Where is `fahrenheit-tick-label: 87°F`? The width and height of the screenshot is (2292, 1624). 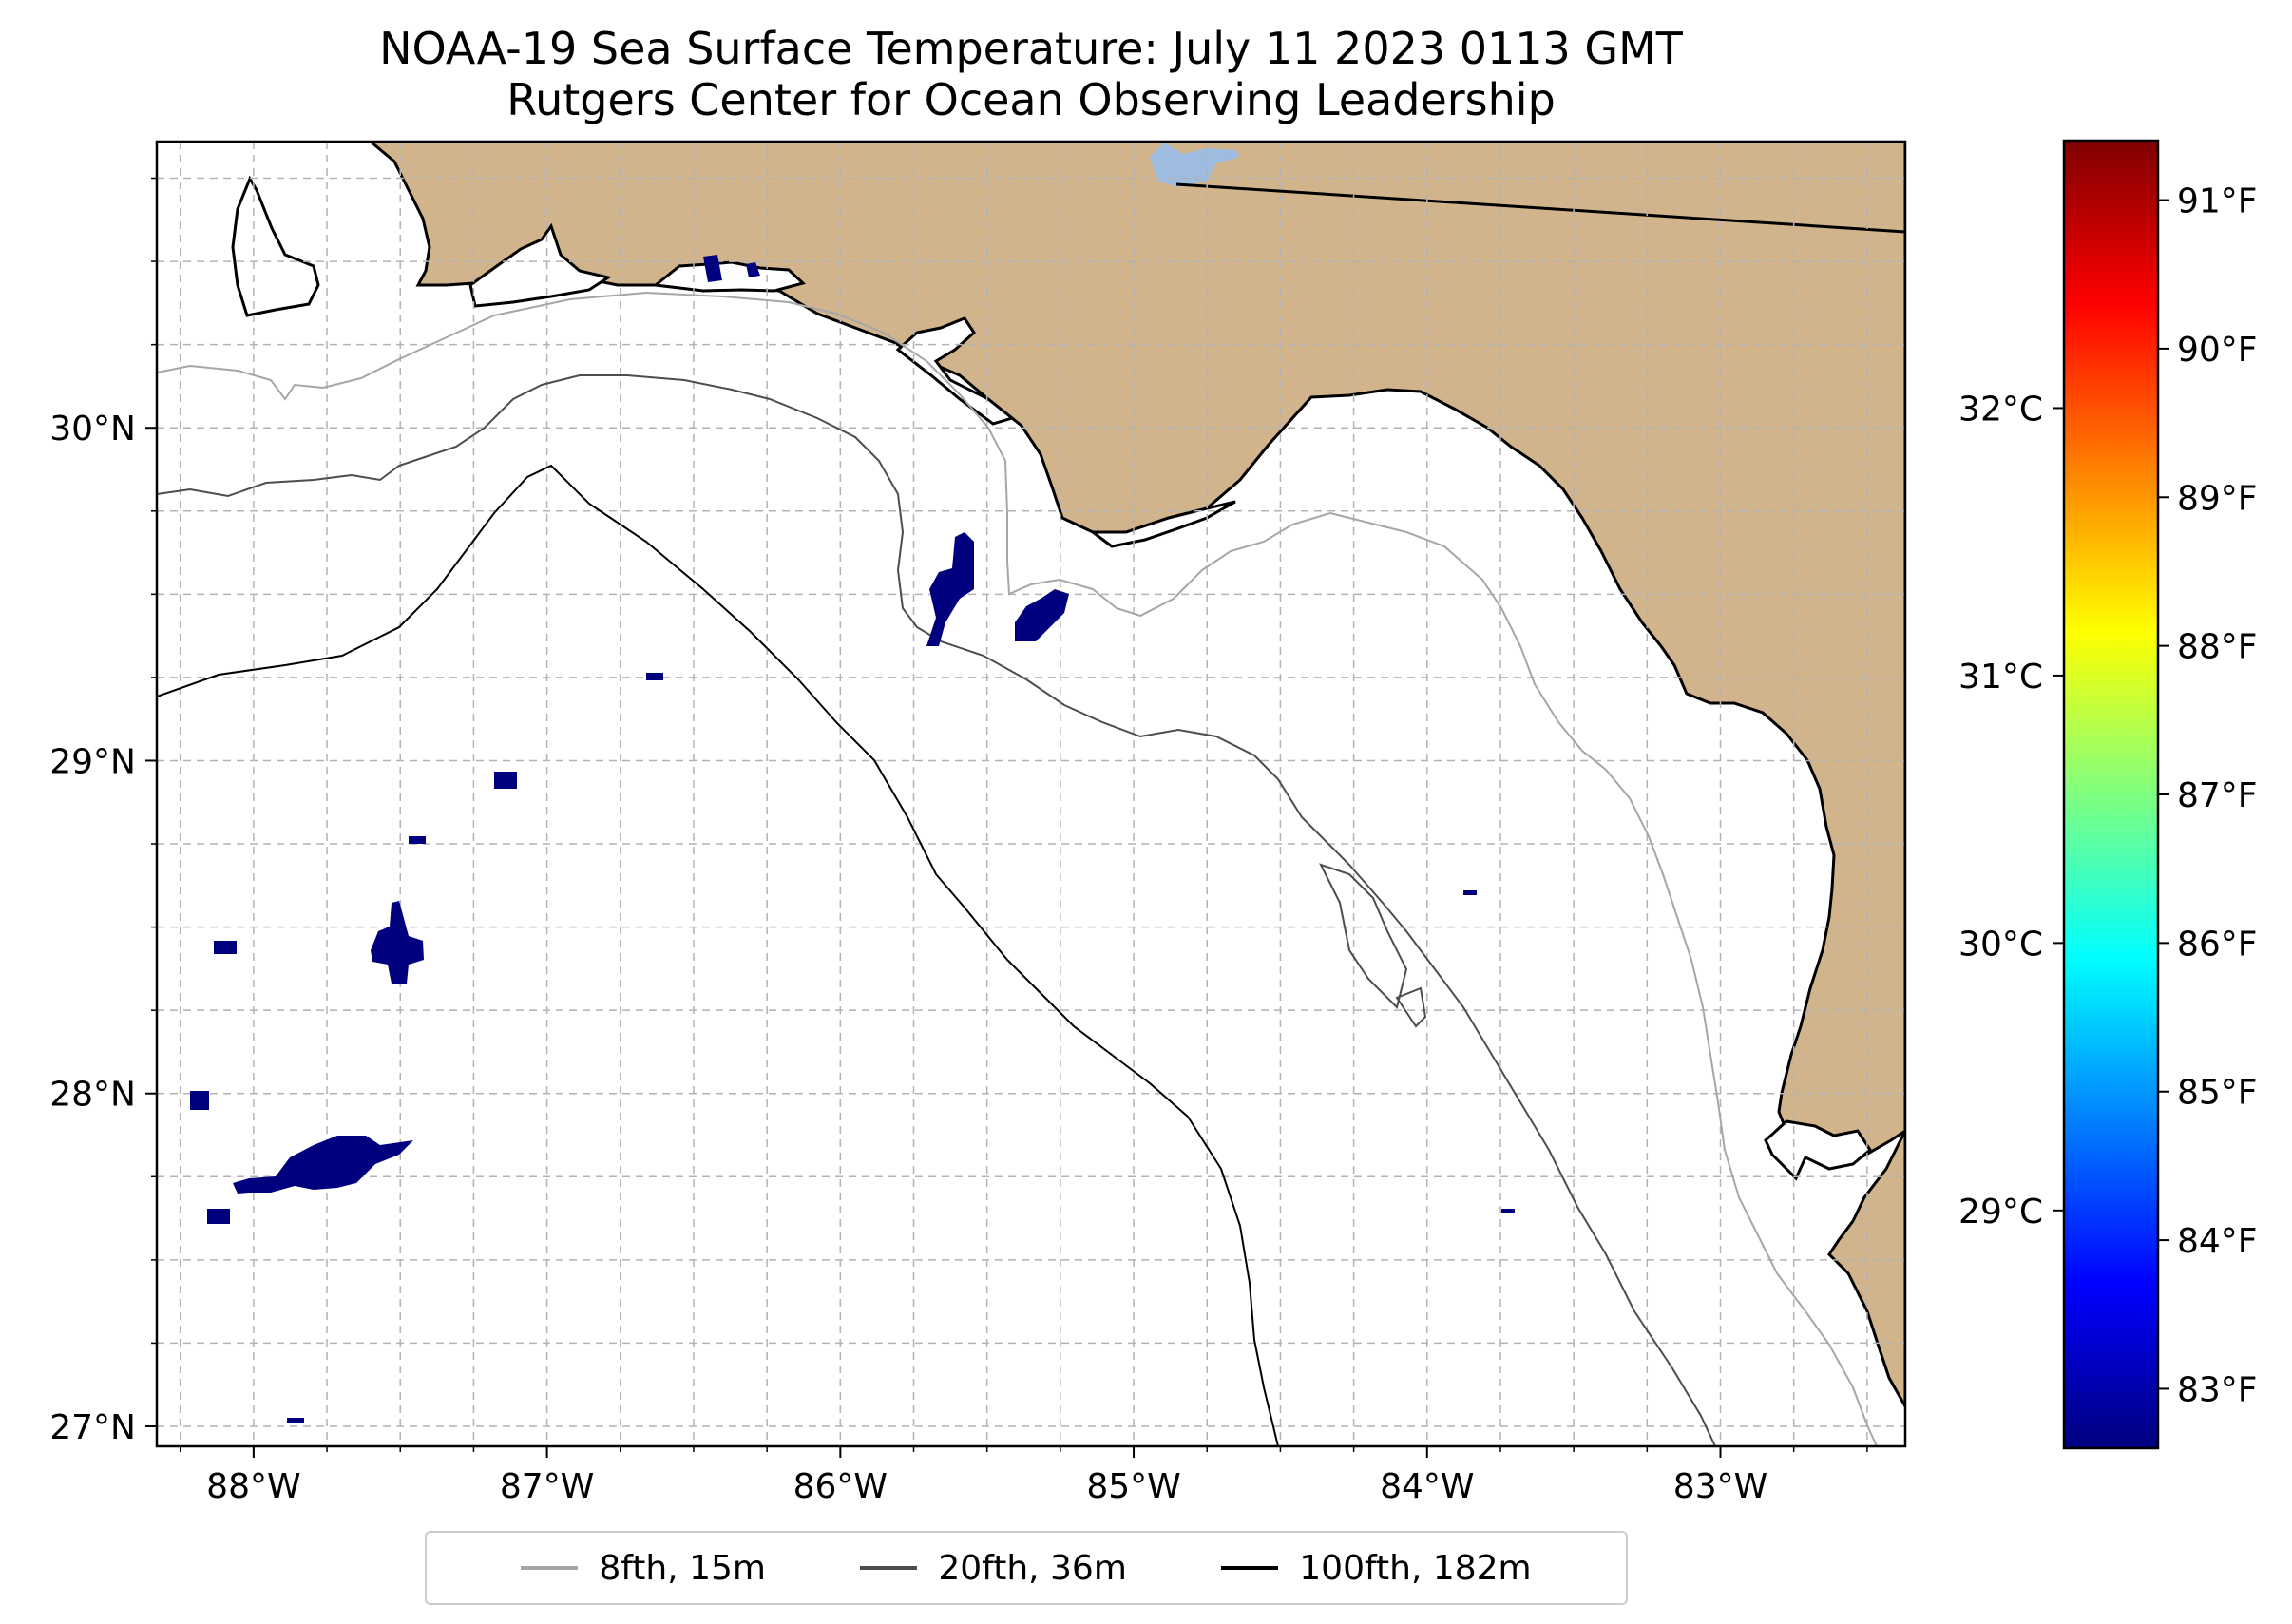
fahrenheit-tick-label: 87°F is located at coordinates (2217, 795).